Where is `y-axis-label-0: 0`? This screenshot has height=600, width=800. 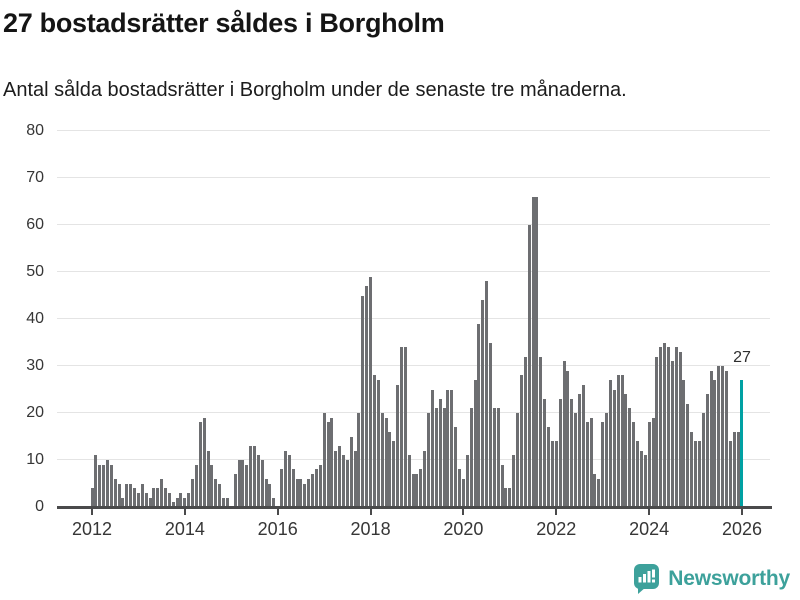
y-axis-label-0: 0 is located at coordinates (39, 506).